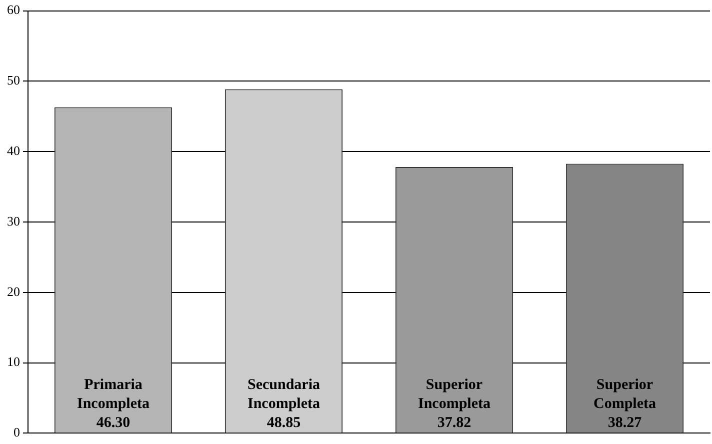  I want to click on data-label: 38.27, so click(625, 423).